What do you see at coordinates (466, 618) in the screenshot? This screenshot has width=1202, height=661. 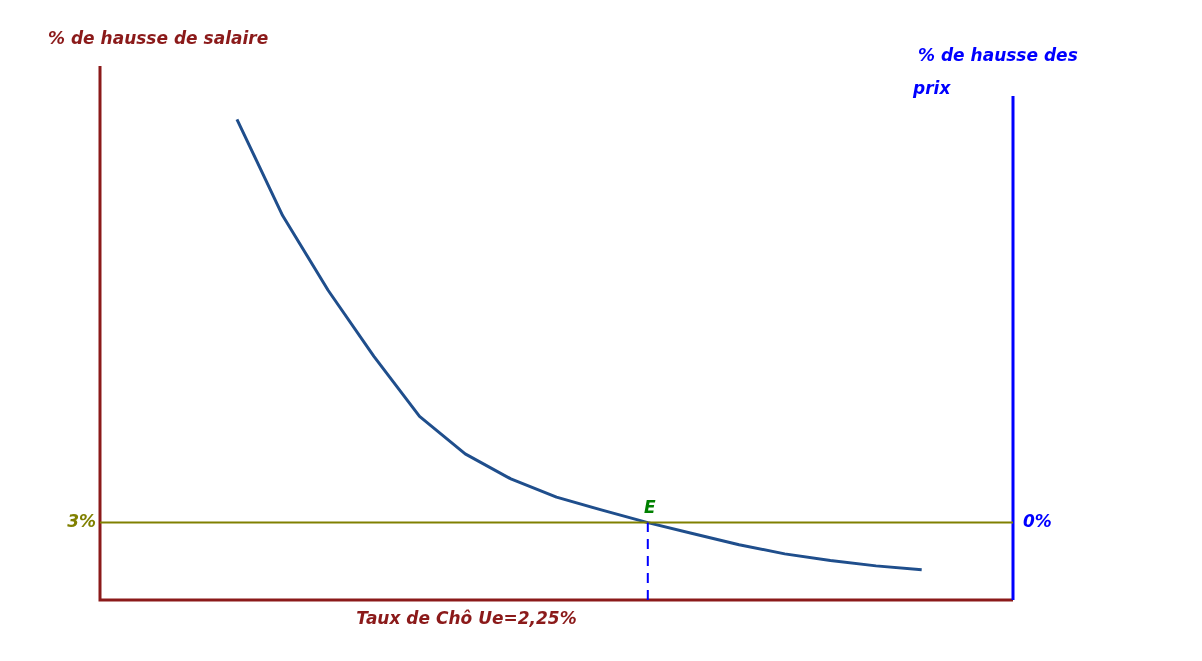 I see `x-axis-title: Taux de Chô Ue=2,25%` at bounding box center [466, 618].